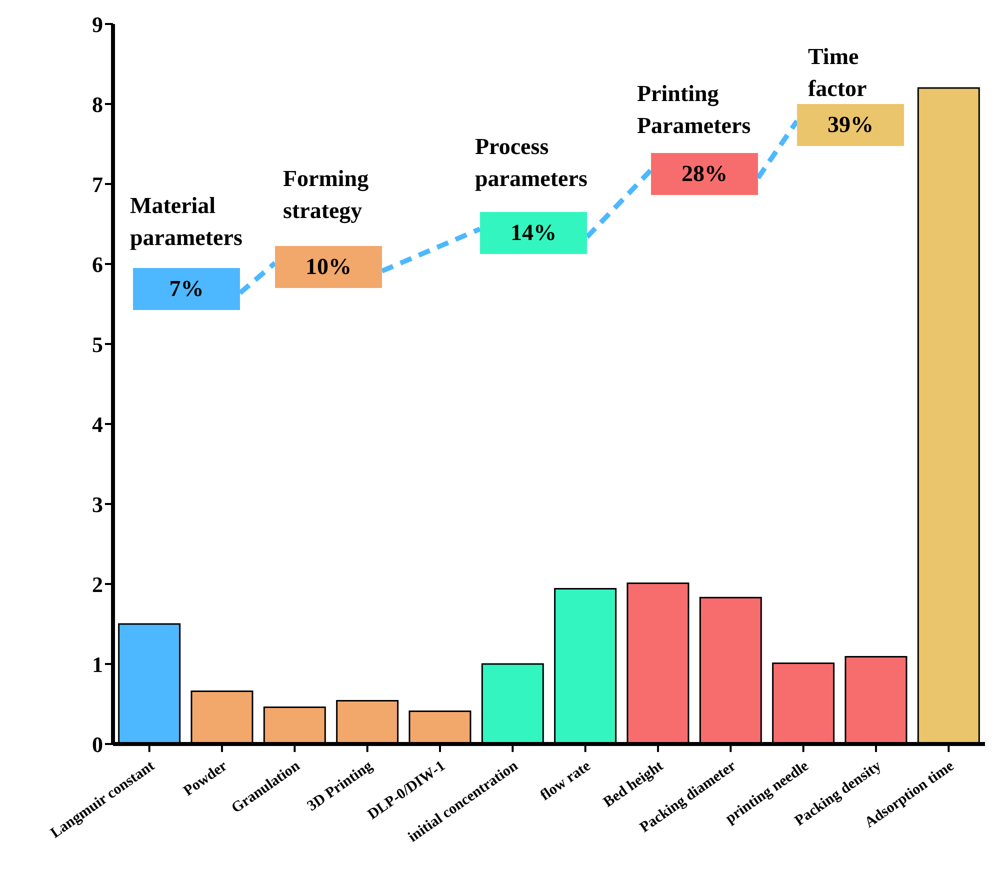  Describe the element at coordinates (838, 73) in the screenshot. I see `annotation: Time factor` at that location.